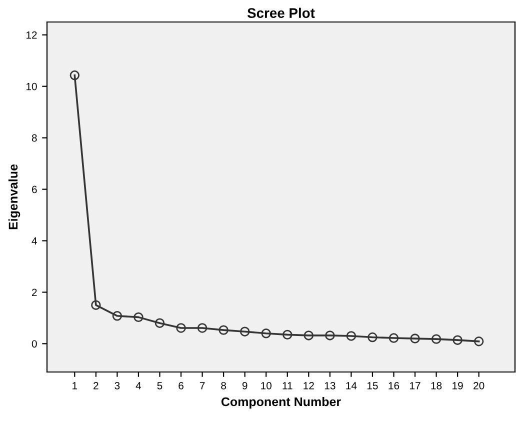 The height and width of the screenshot is (425, 521). I want to click on y-axis-title: Eigenvalue, so click(14, 197).